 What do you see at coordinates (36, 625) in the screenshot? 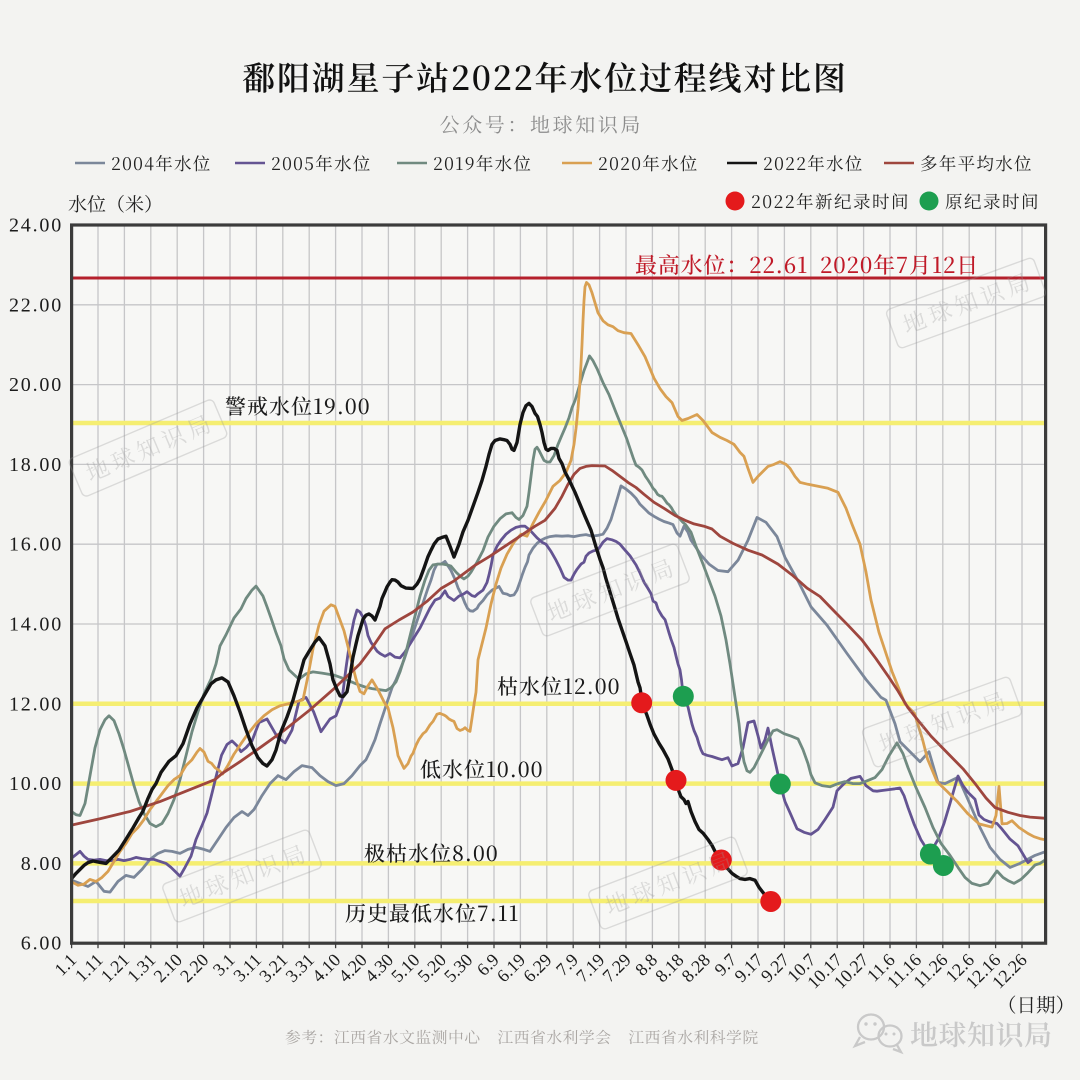
I see `svg-text: 14.00` at bounding box center [36, 625].